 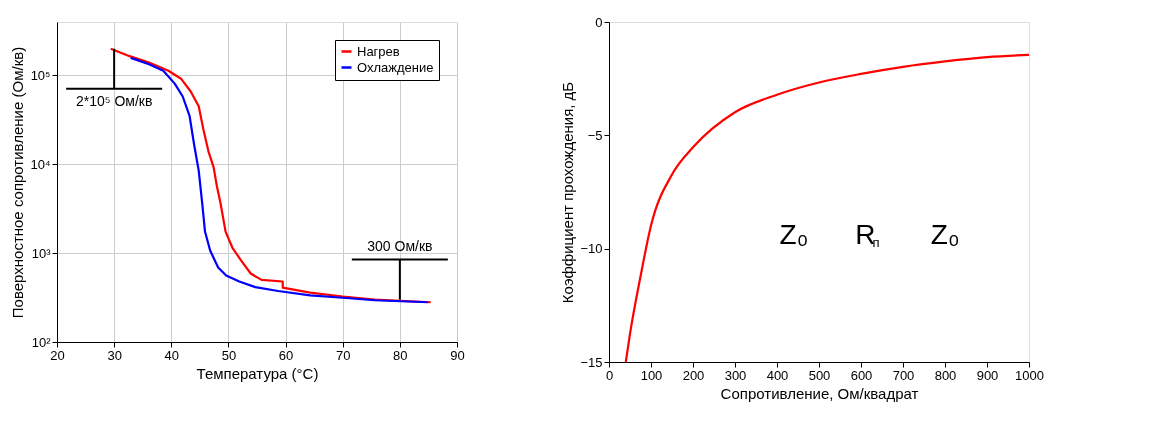 What do you see at coordinates (40, 164) in the screenshot?
I see `y-tick-label: 10⁴` at bounding box center [40, 164].